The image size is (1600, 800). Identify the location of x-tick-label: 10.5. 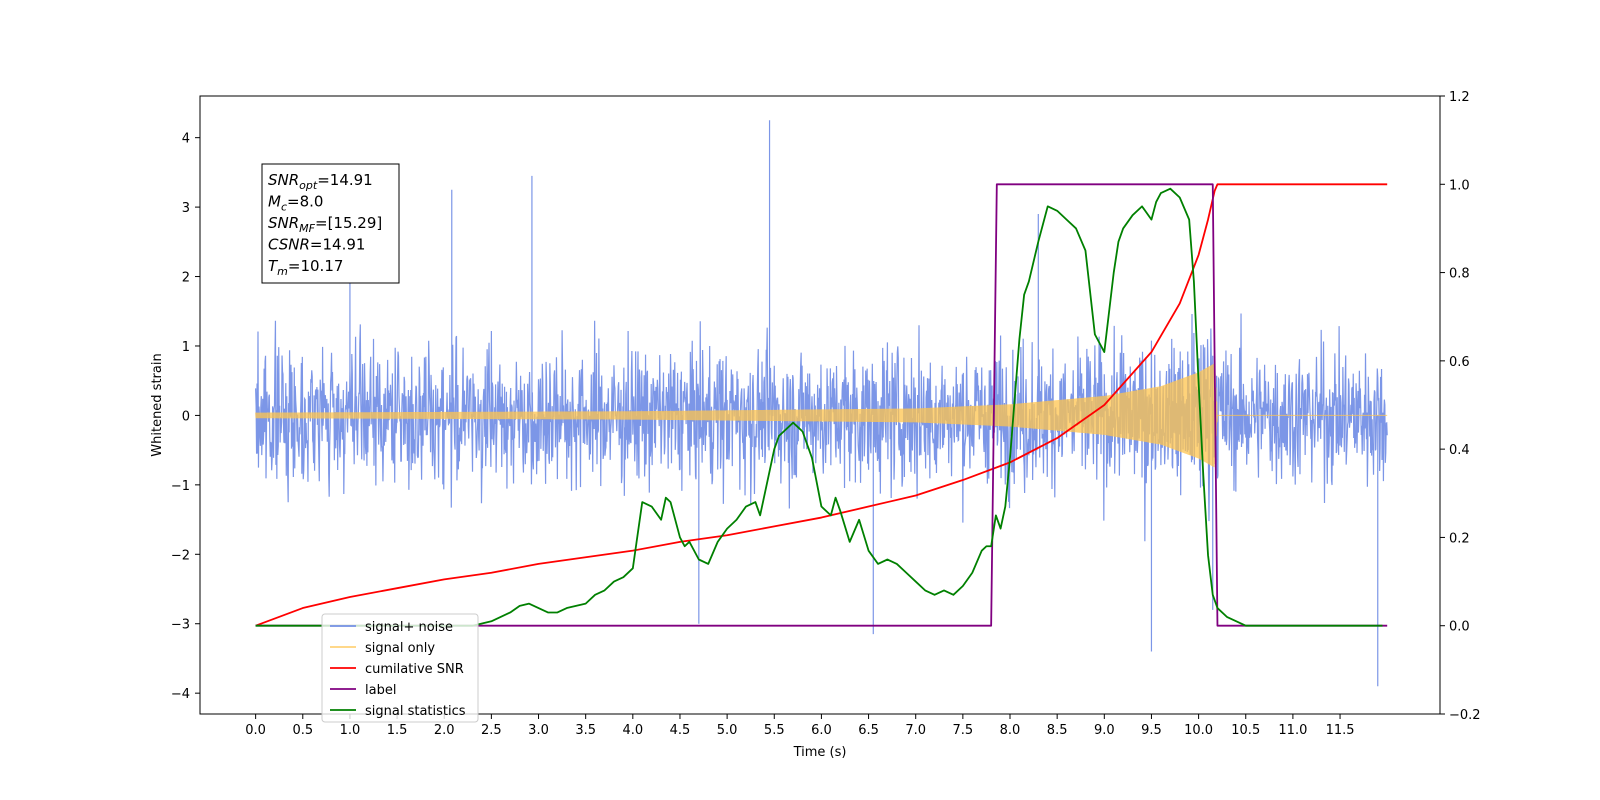
(1245, 730).